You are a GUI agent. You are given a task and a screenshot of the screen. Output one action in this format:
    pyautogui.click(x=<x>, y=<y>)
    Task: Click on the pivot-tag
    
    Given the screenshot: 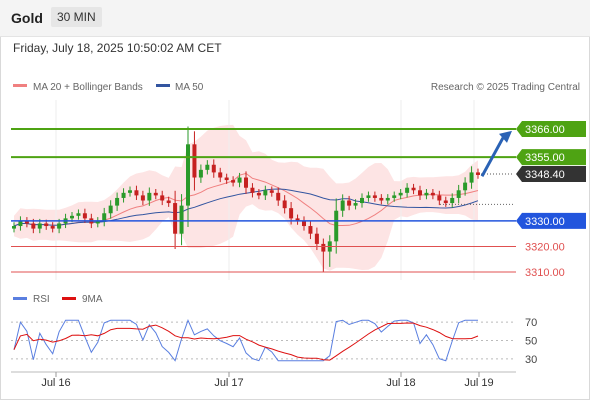 What is the action you would take?
    pyautogui.click(x=551, y=220)
    